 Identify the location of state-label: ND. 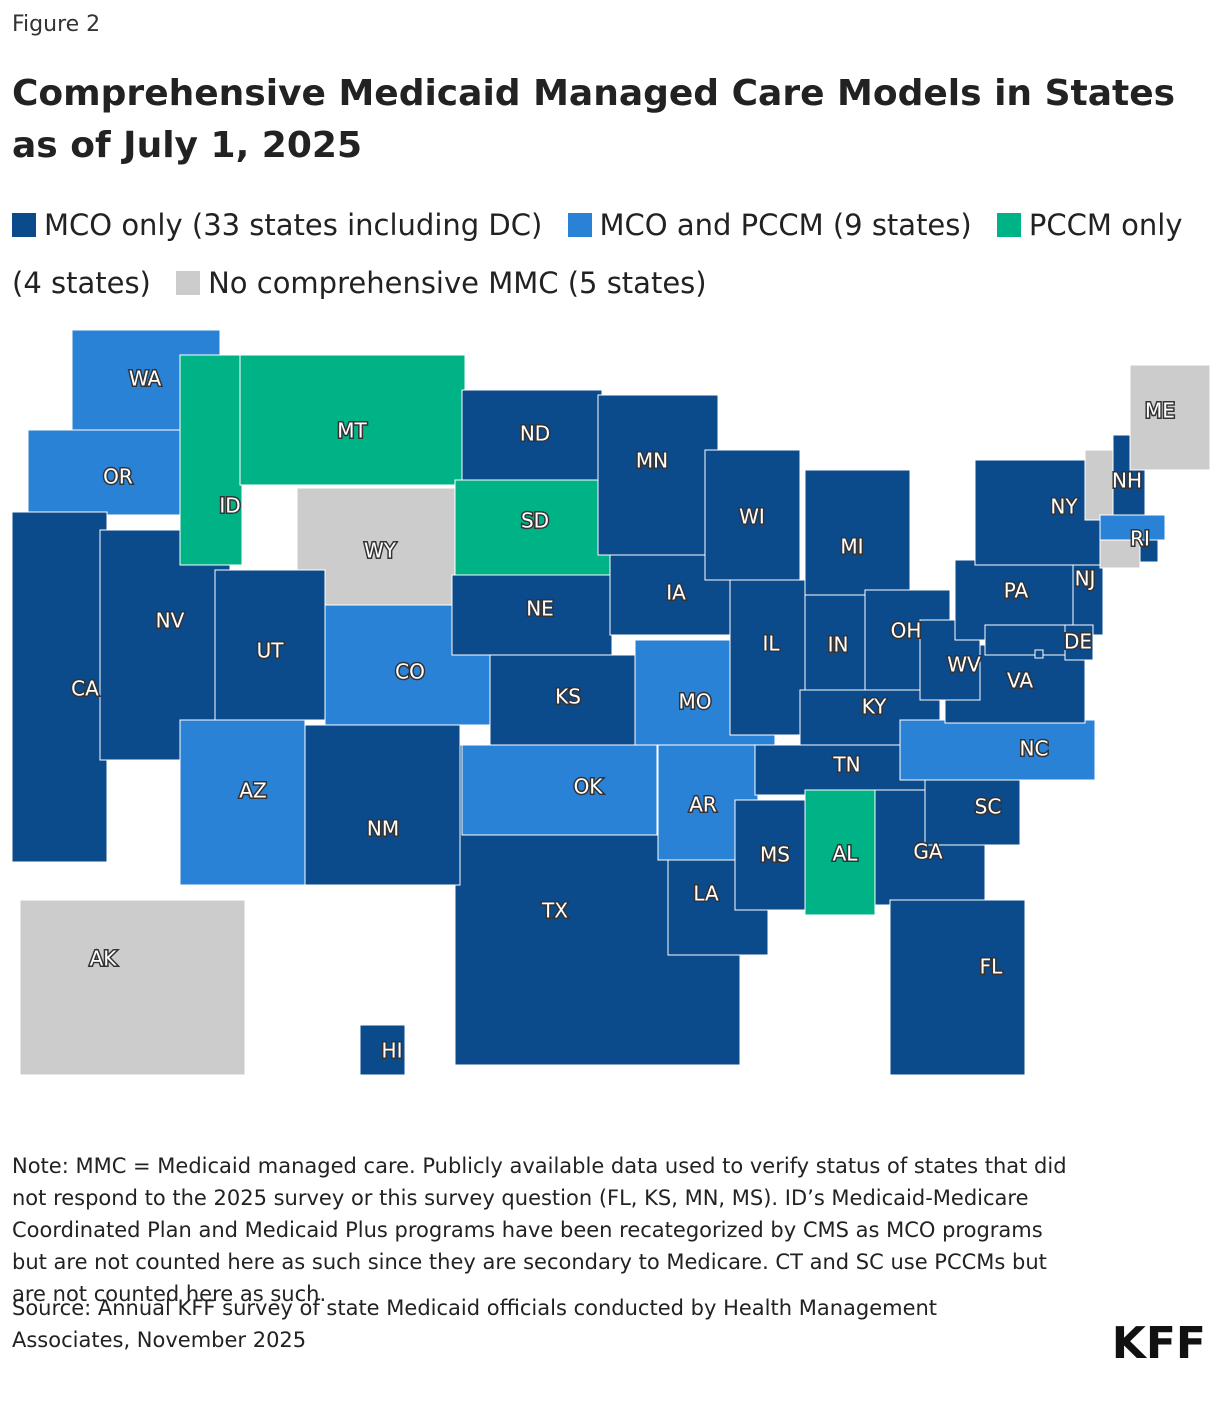
(535, 434).